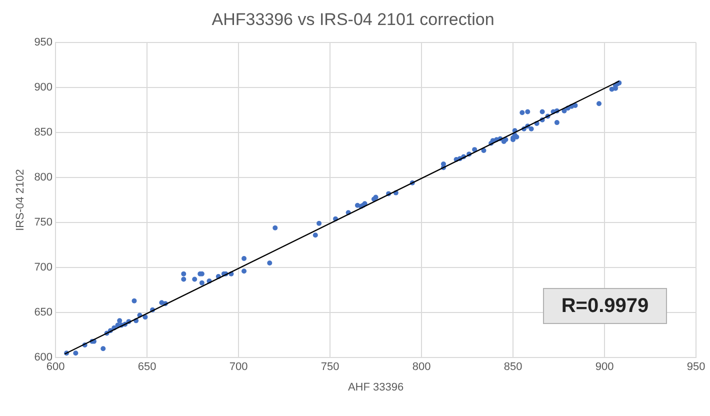  What do you see at coordinates (20, 200) in the screenshot?
I see `y-axis-title: IRS-04 2102` at bounding box center [20, 200].